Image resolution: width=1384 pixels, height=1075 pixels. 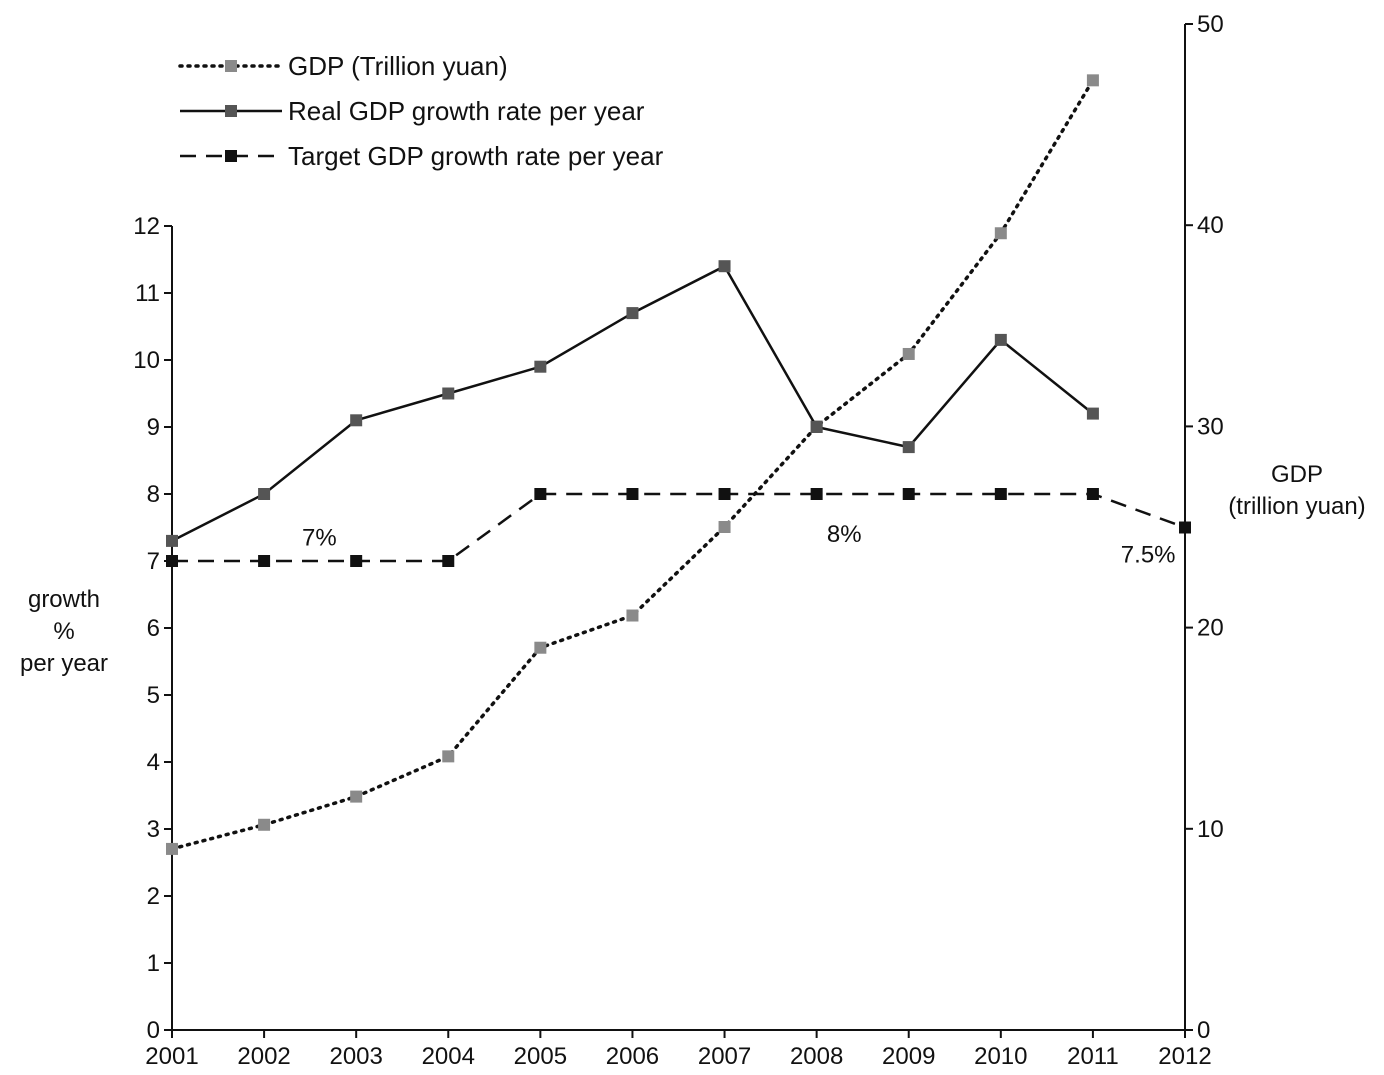 I want to click on left-tick-label: 1, so click(x=153, y=963).